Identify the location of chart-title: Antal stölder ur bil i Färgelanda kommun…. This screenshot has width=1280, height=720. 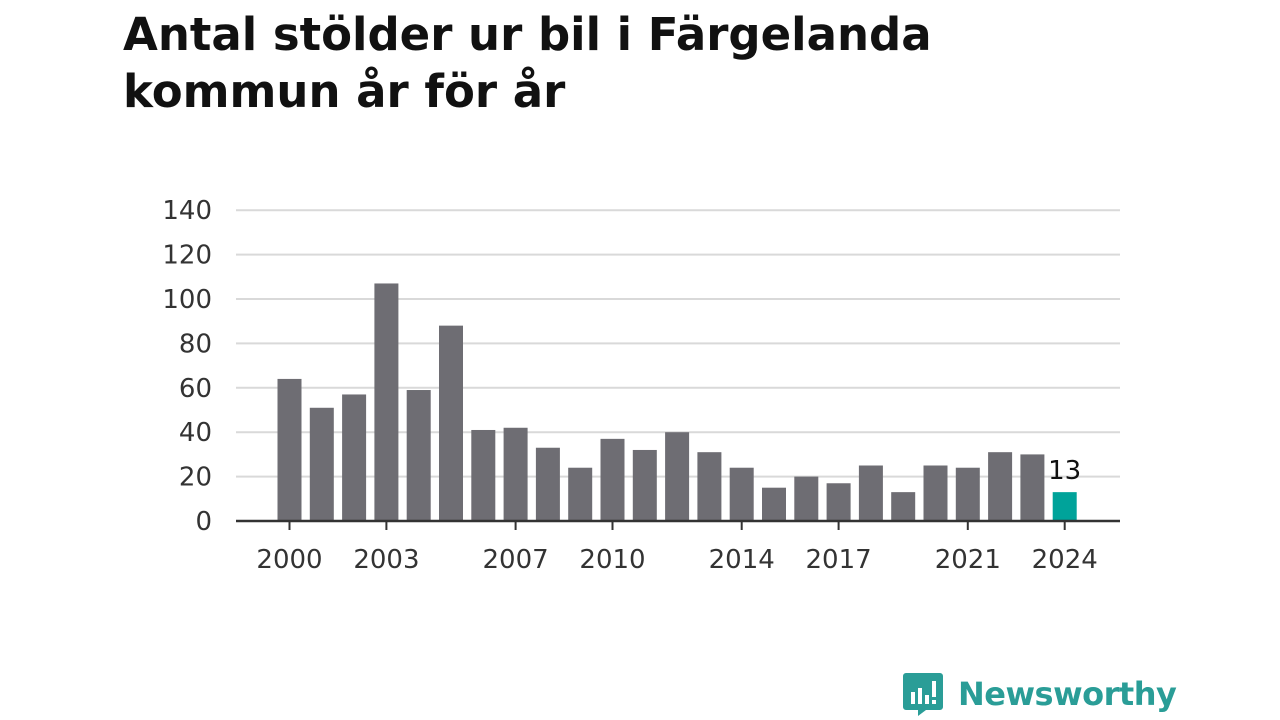
(527, 63).